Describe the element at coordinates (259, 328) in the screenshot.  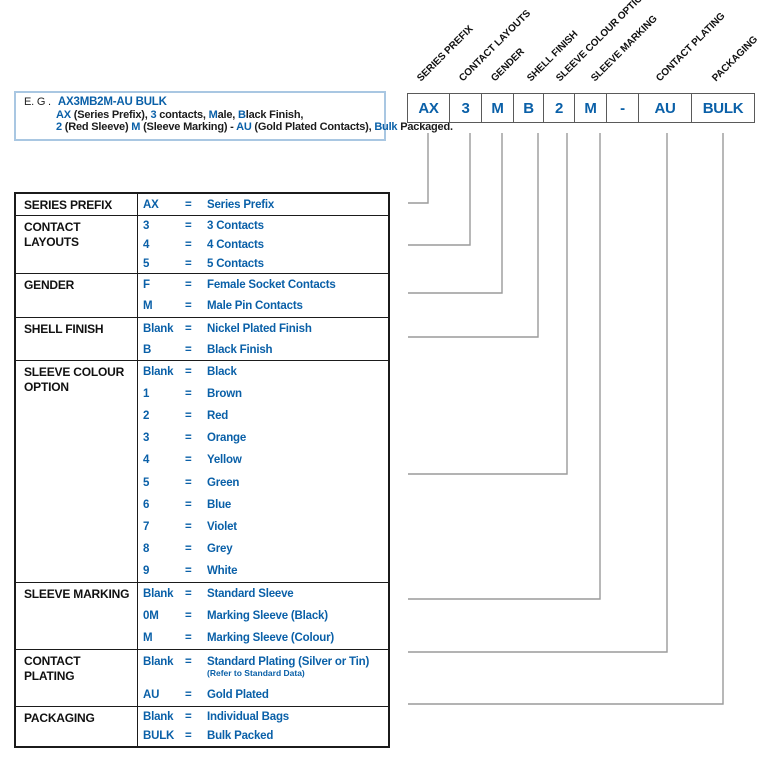
I see `option-description: Nickel Plated Finish` at that location.